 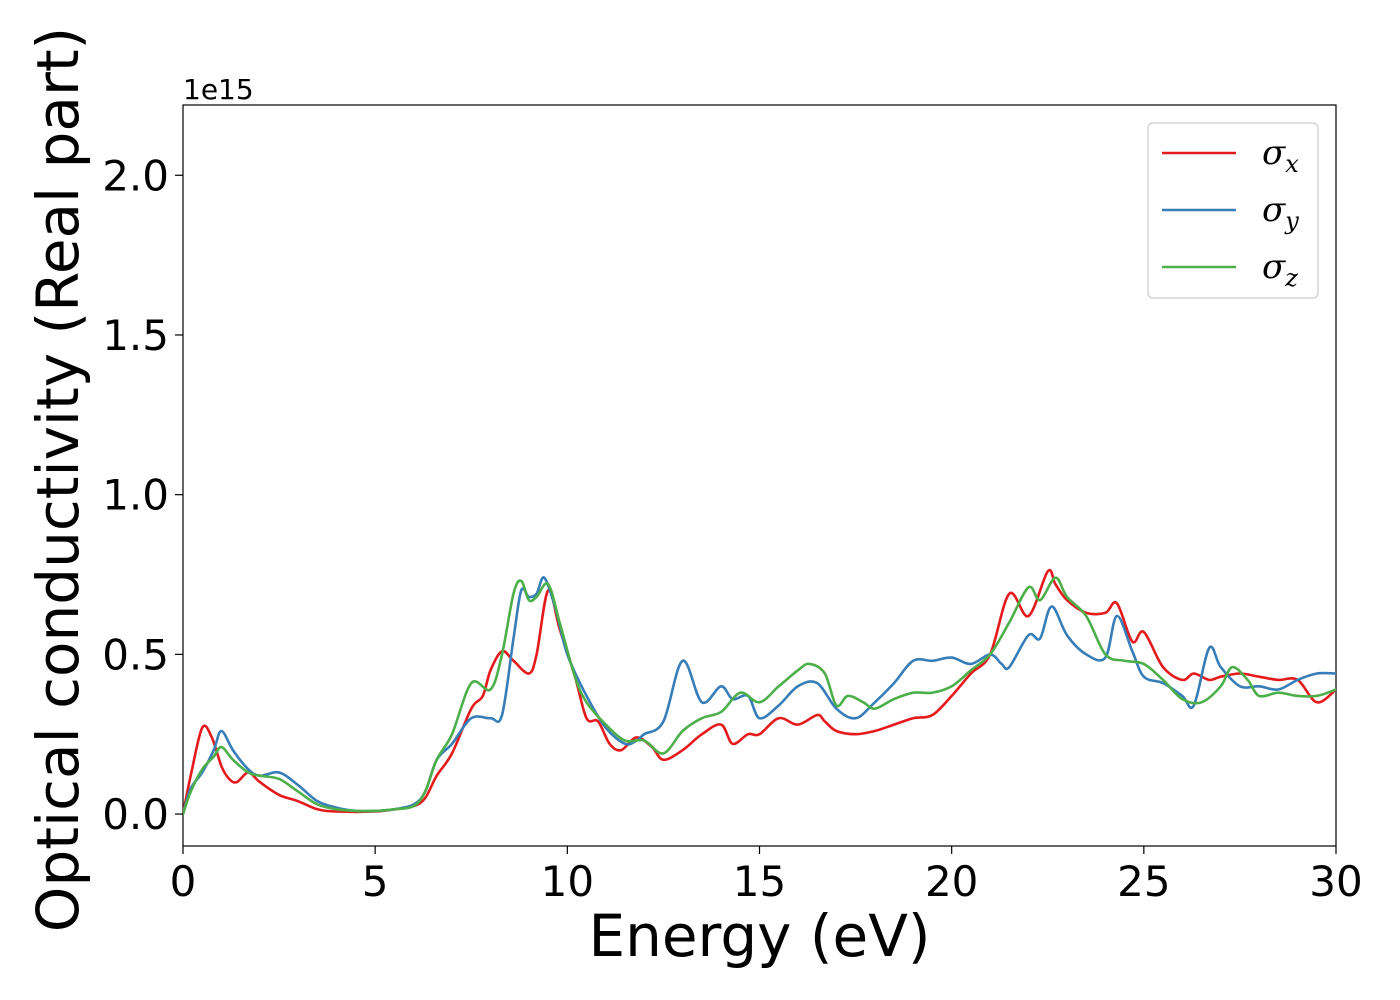 What do you see at coordinates (218, 89) in the screenshot?
I see `y-offset-text: 1e15` at bounding box center [218, 89].